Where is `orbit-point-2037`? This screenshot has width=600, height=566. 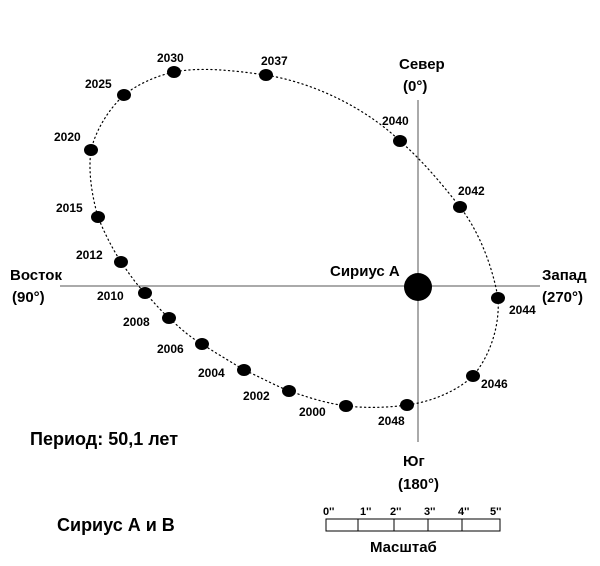 orbit-point-2037 is located at coordinates (266, 75).